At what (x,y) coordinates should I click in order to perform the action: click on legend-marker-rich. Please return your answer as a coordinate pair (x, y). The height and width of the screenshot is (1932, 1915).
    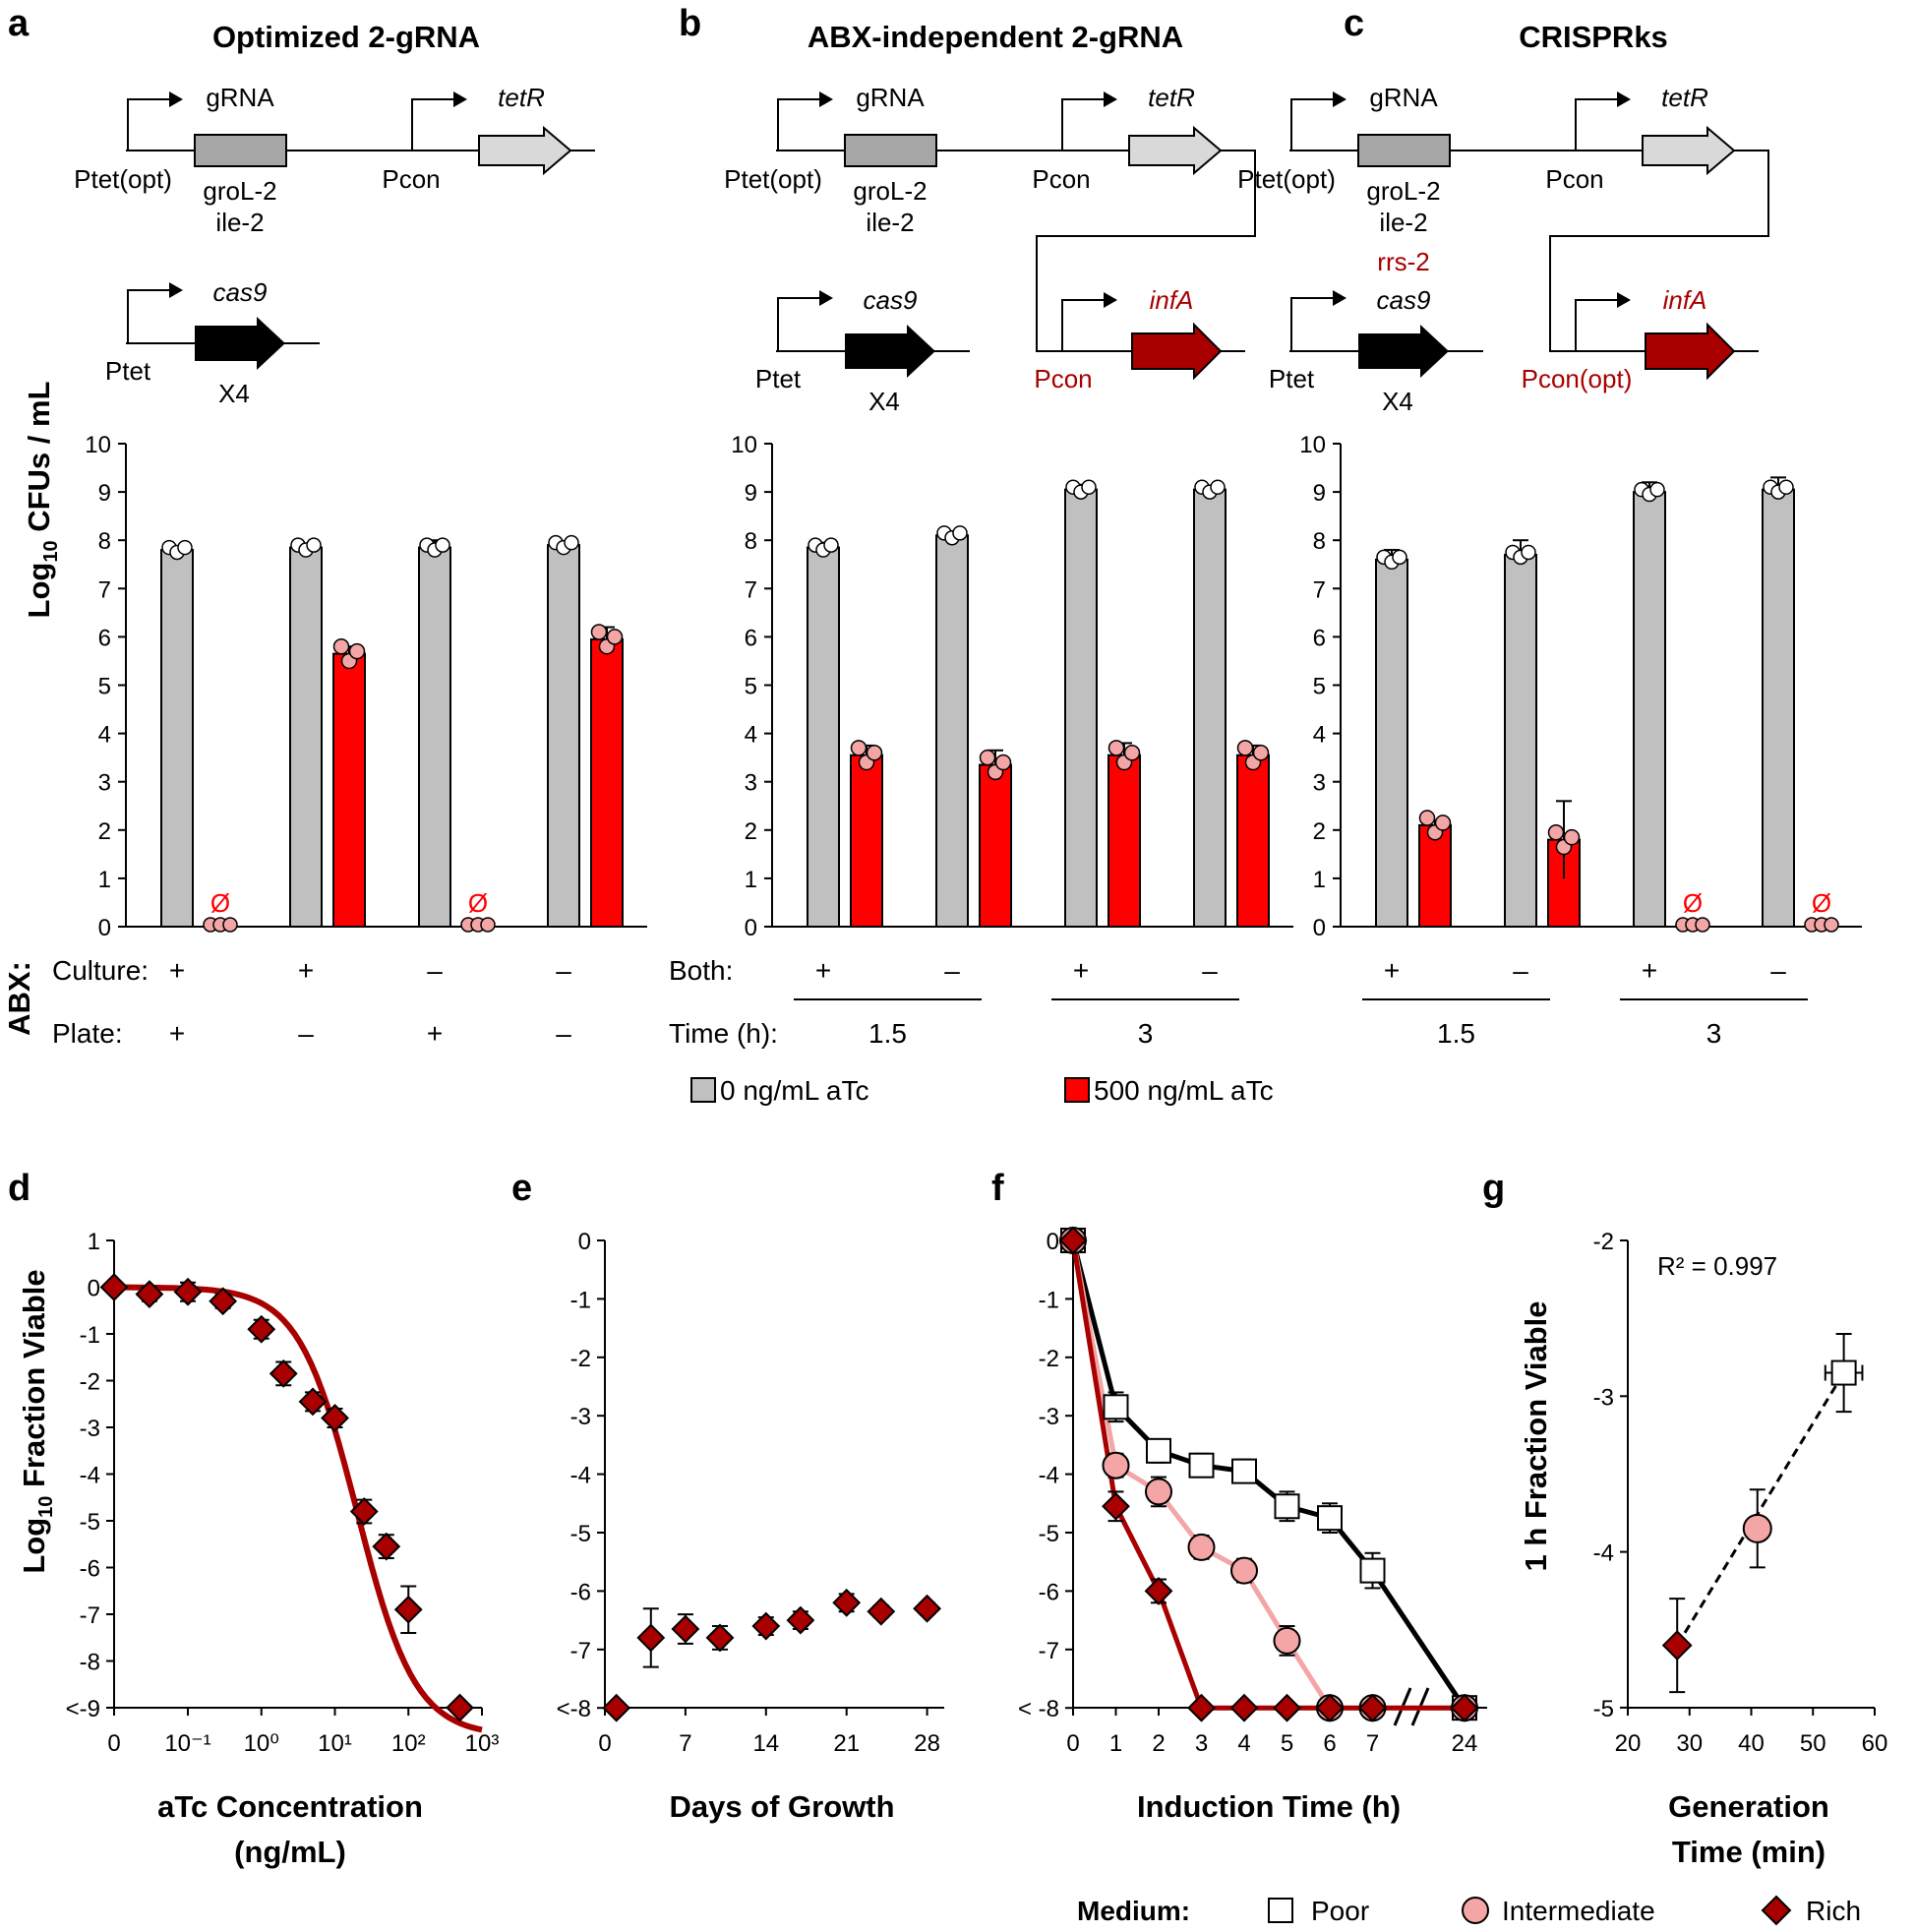
    Looking at the image, I should click on (1776, 1910).